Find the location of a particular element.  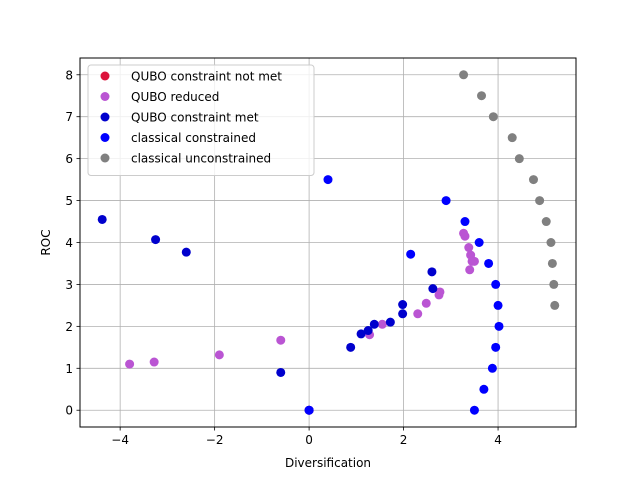

y-tick-label: 4 is located at coordinates (69, 243).